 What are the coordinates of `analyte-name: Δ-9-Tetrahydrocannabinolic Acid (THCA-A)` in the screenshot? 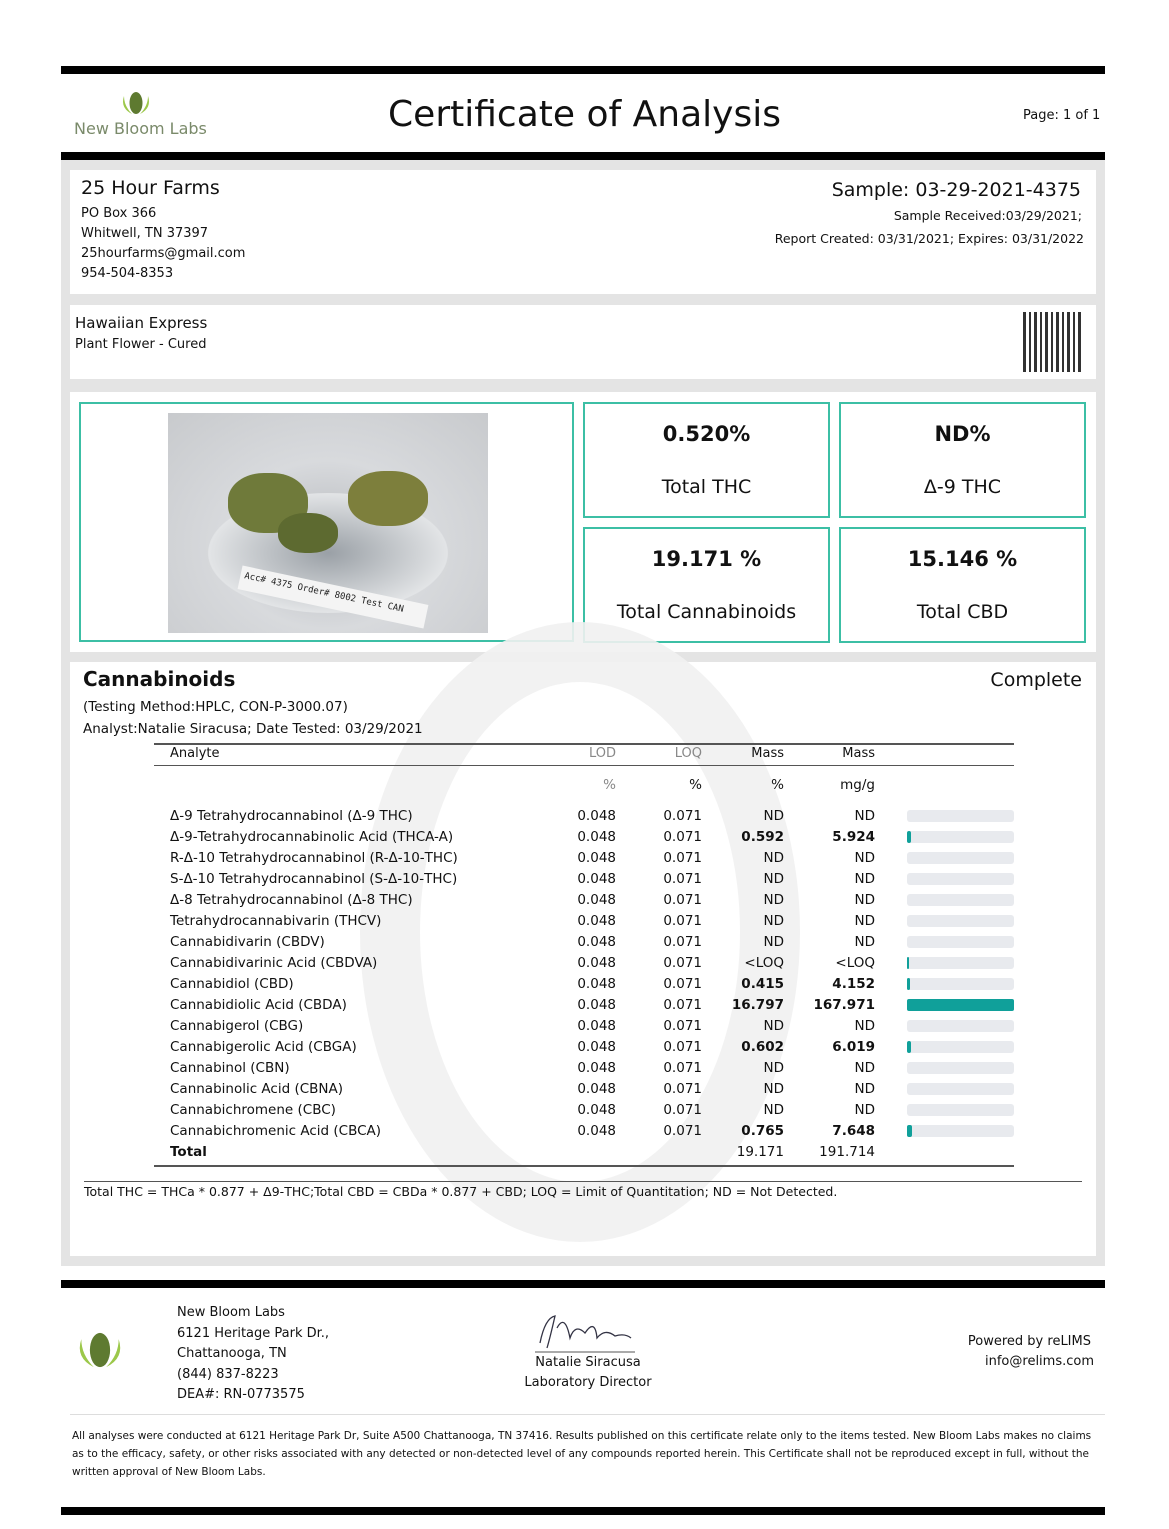 It's located at (312, 836).